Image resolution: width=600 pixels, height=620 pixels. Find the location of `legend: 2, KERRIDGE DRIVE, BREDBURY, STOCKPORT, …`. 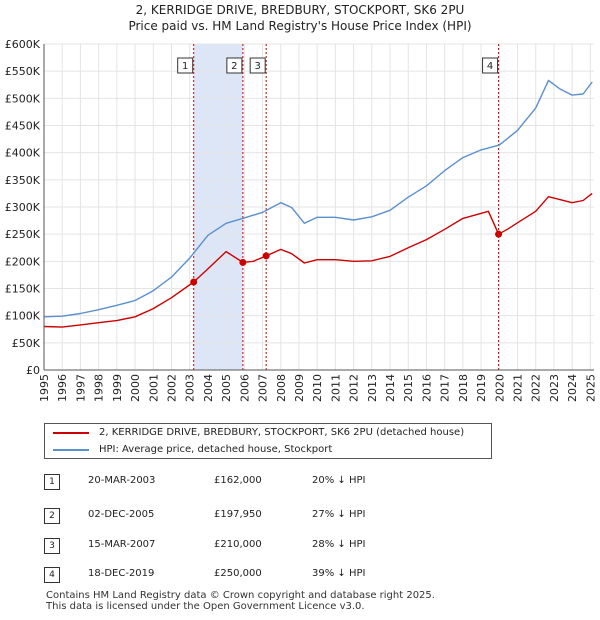

legend: 2, KERRIDGE DRIVE, BREDBURY, STOCKPORT, … is located at coordinates (268, 441).